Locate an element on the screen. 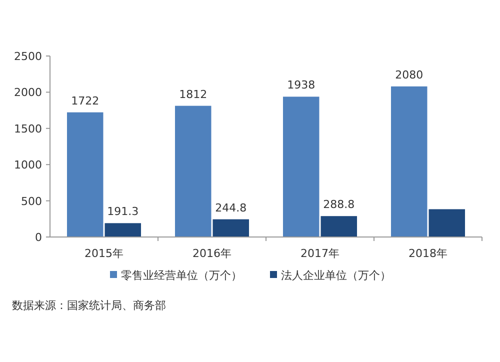  y-tick-label: 500 is located at coordinates (31, 201).